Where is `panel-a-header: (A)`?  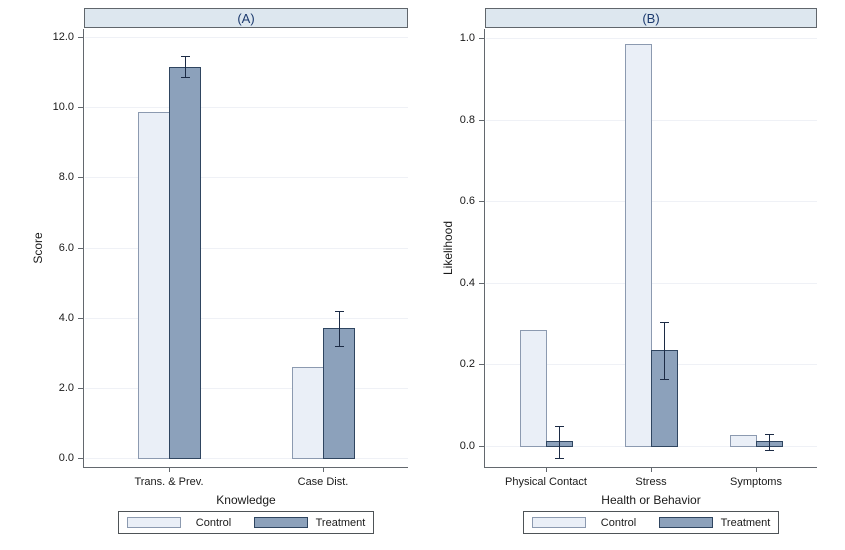
panel-a-header: (A) is located at coordinates (246, 18).